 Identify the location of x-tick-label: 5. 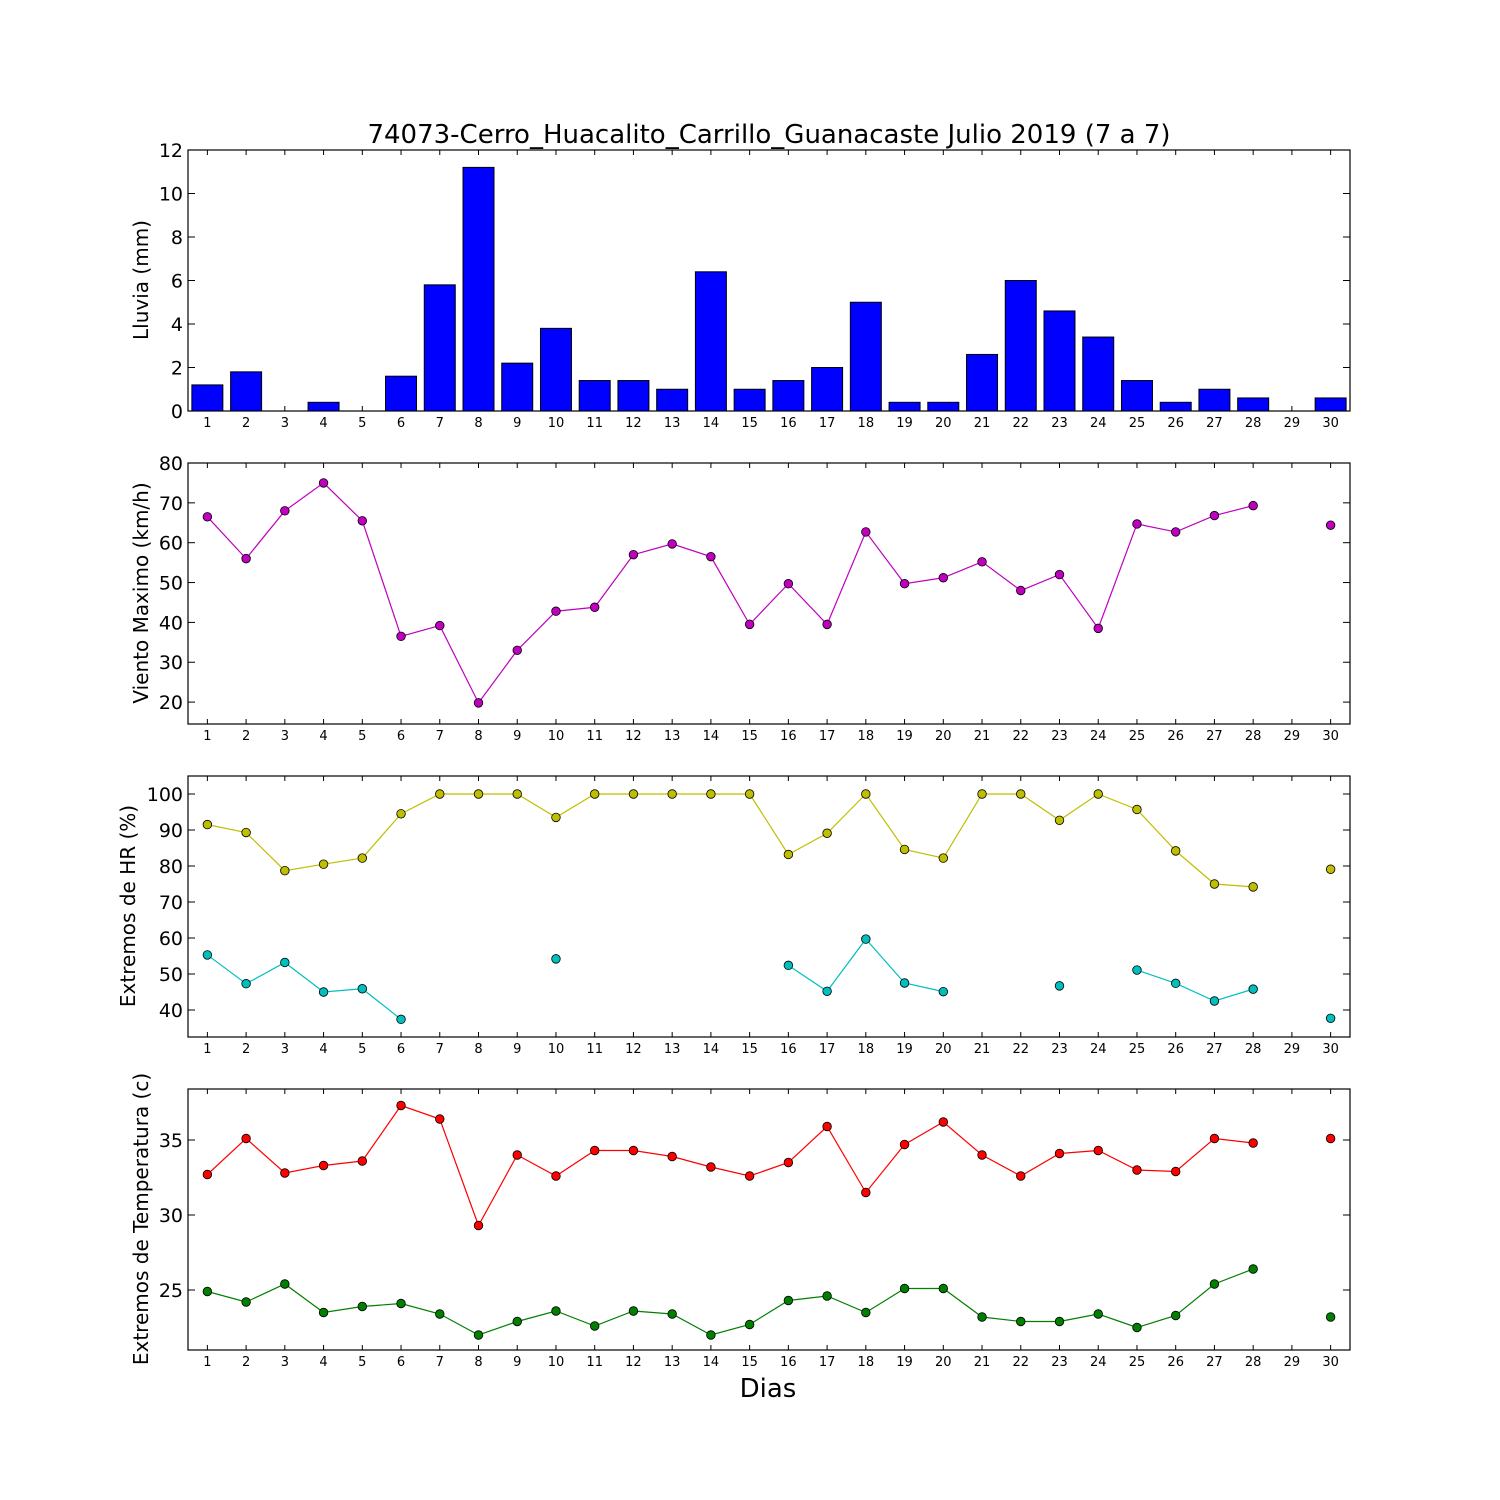
(362, 736).